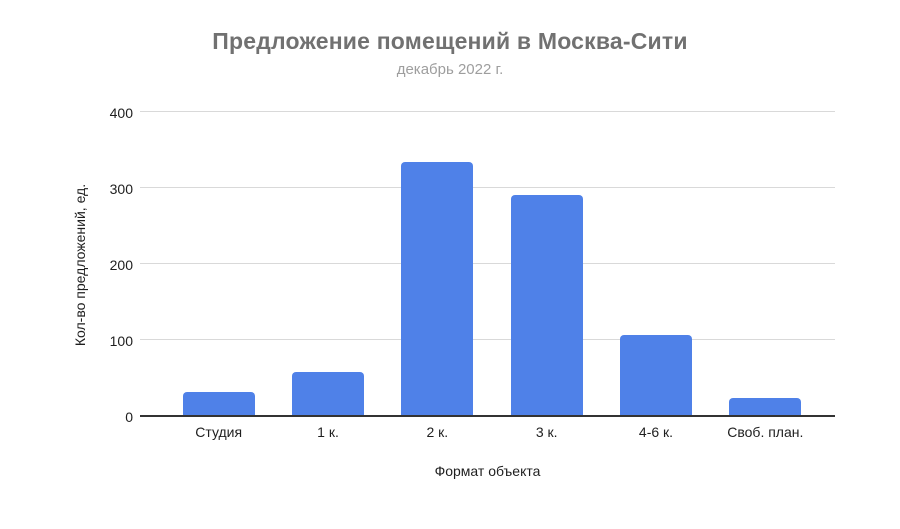 The height and width of the screenshot is (529, 900). I want to click on y-tick-label: 300, so click(121, 189).